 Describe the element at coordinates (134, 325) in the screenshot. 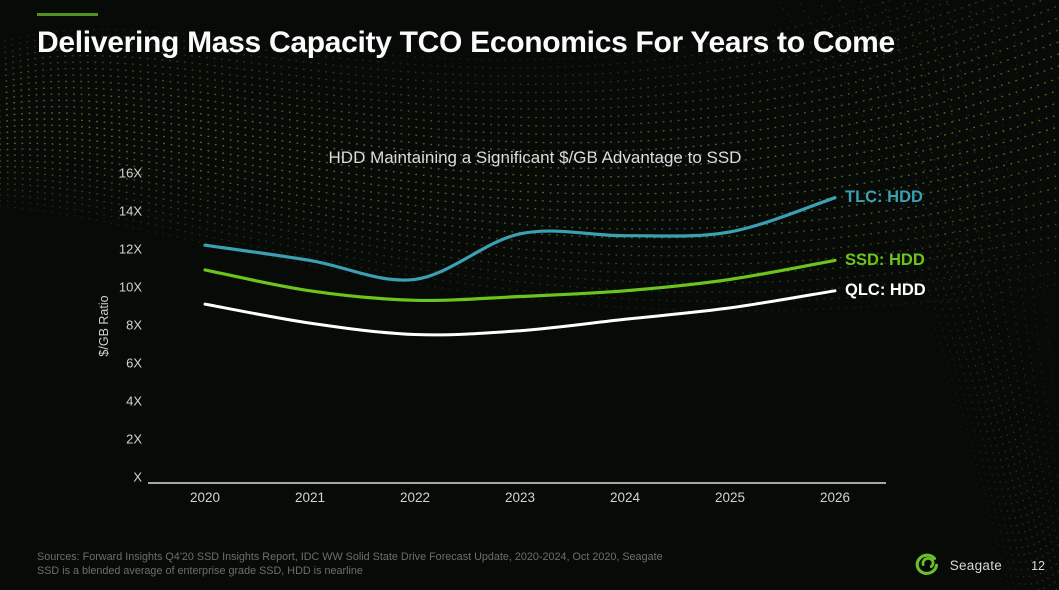

I see `y-tick-label: 8X` at that location.